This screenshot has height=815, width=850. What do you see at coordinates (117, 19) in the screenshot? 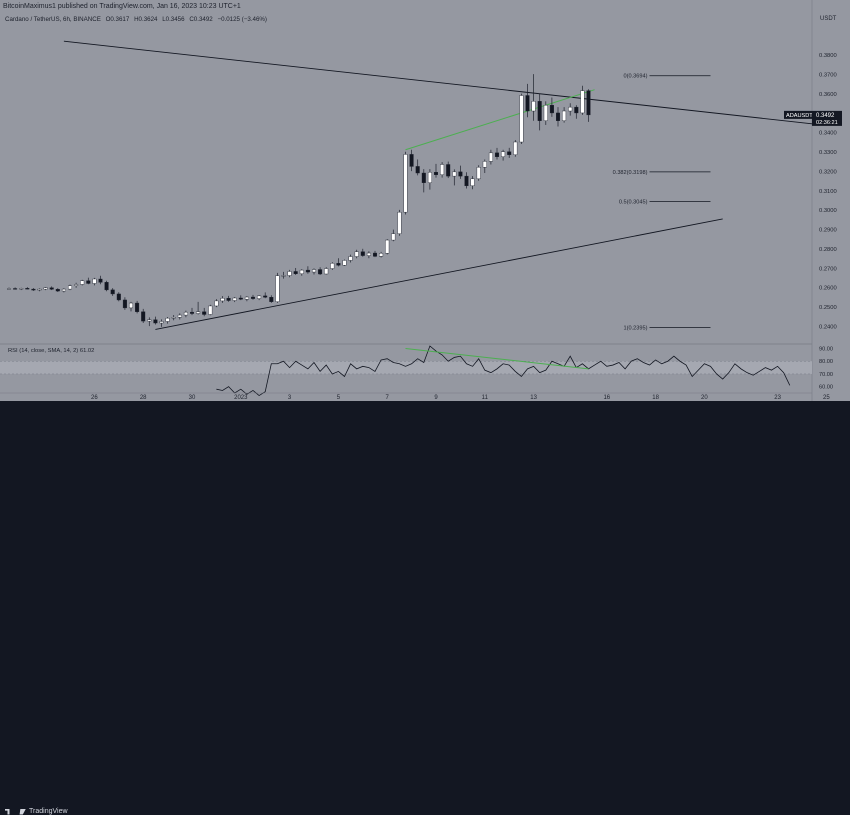
I see `open-value: O0.3617` at bounding box center [117, 19].